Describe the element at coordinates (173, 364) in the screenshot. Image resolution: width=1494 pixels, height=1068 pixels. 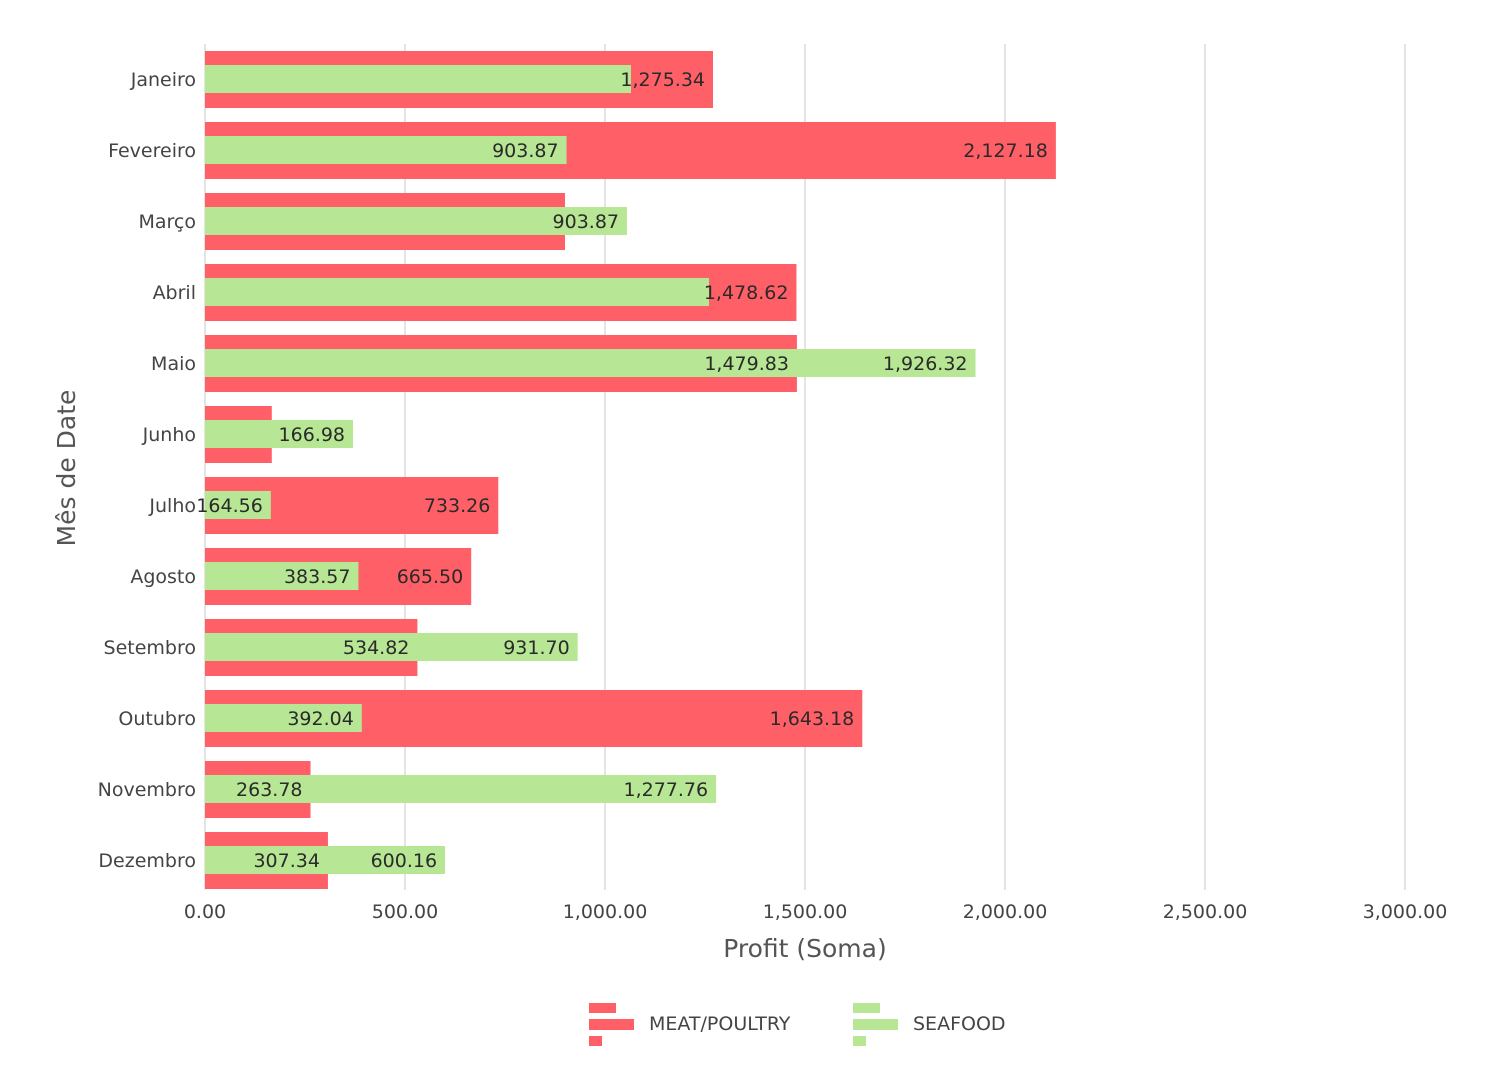
I see `category-label-maio: Maio` at that location.